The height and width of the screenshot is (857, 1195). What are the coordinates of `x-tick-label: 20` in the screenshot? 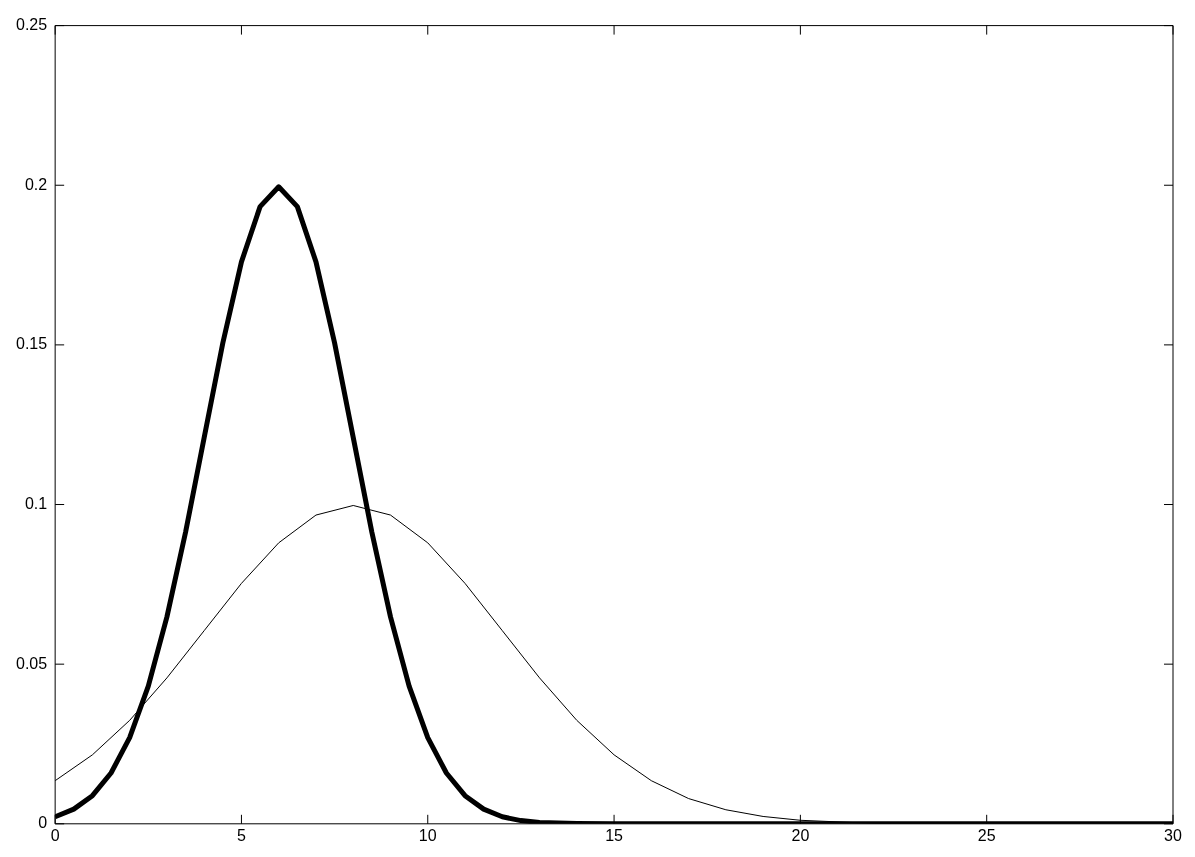 It's located at (800, 835).